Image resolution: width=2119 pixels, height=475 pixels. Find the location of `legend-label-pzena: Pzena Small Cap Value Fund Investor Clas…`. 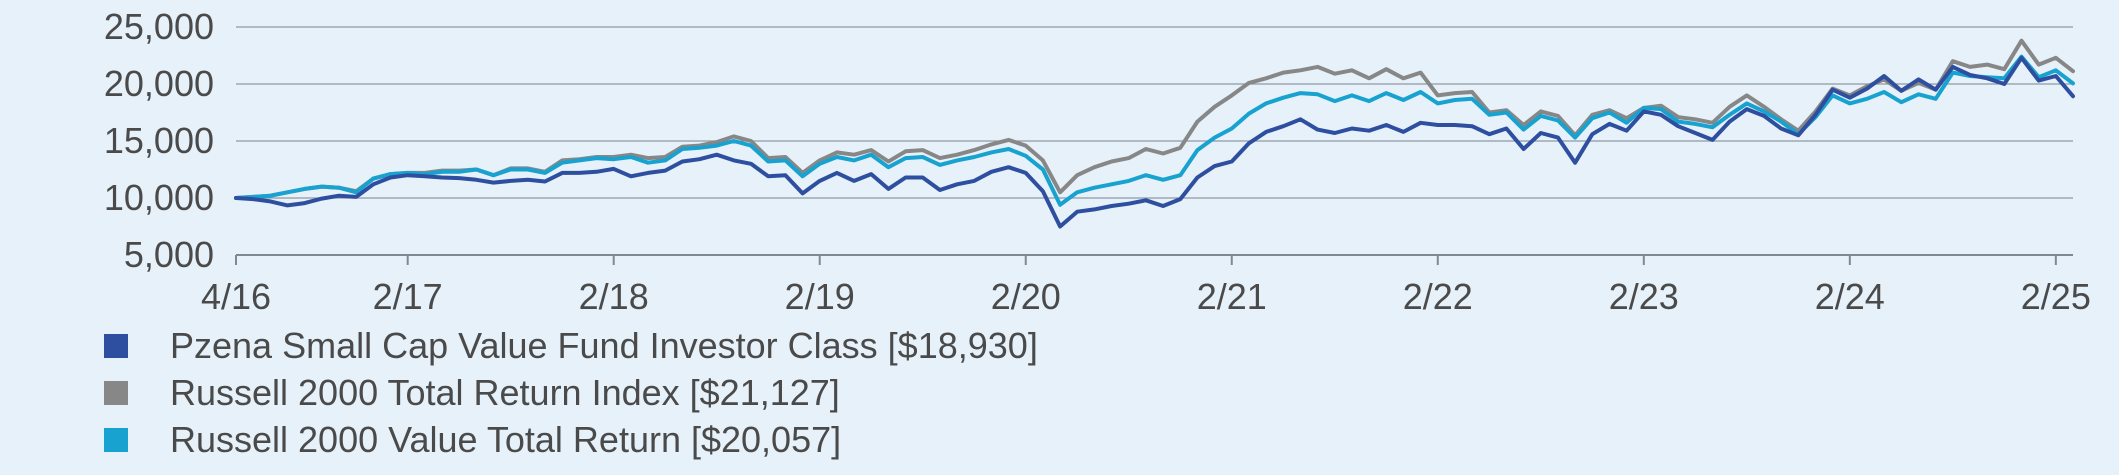

legend-label-pzena: Pzena Small Cap Value Fund Investor Clas… is located at coordinates (604, 345).